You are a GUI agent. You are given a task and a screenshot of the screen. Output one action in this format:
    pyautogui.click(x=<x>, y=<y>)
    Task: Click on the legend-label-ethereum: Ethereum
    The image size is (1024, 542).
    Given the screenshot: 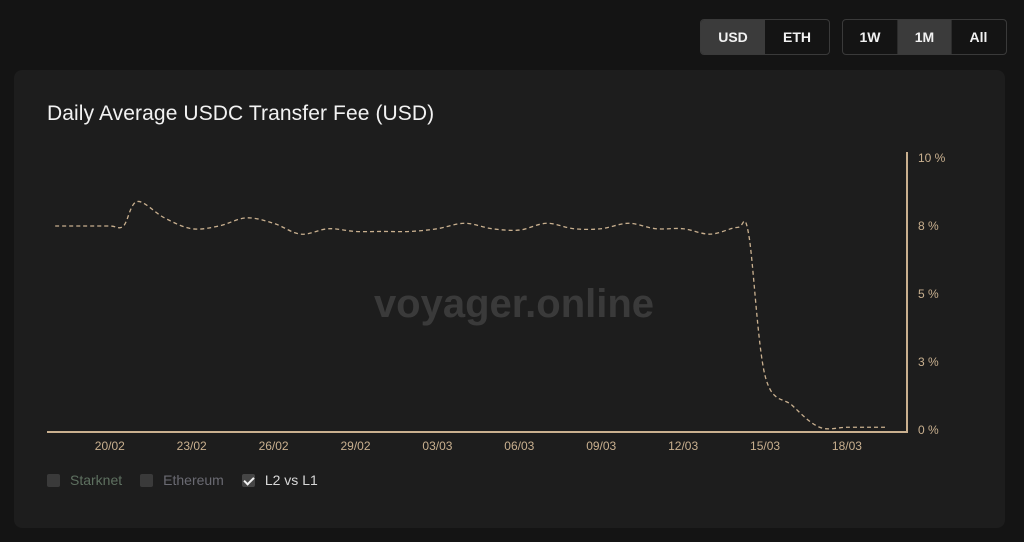 What is the action you would take?
    pyautogui.click(x=193, y=480)
    